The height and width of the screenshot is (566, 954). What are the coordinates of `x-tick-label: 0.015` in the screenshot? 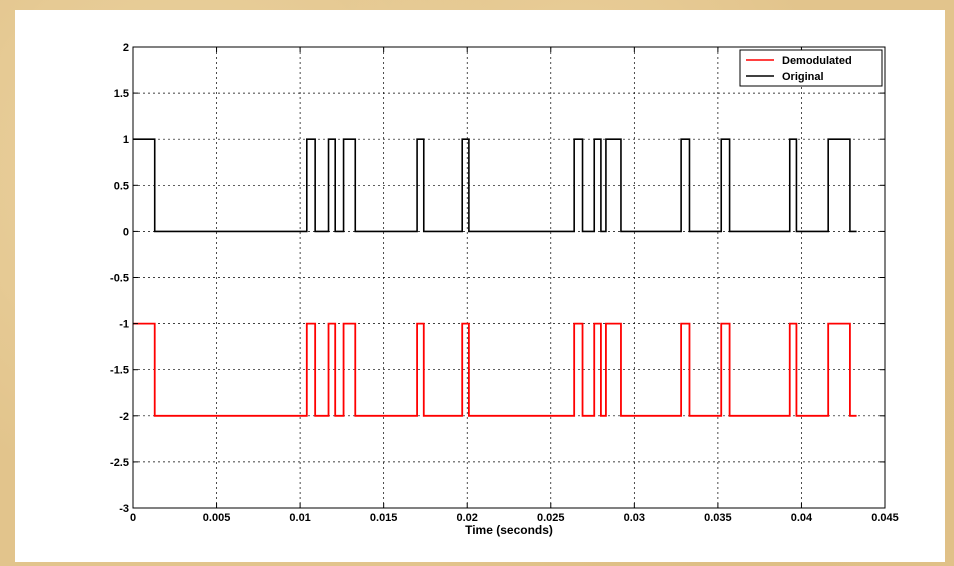 It's located at (384, 518).